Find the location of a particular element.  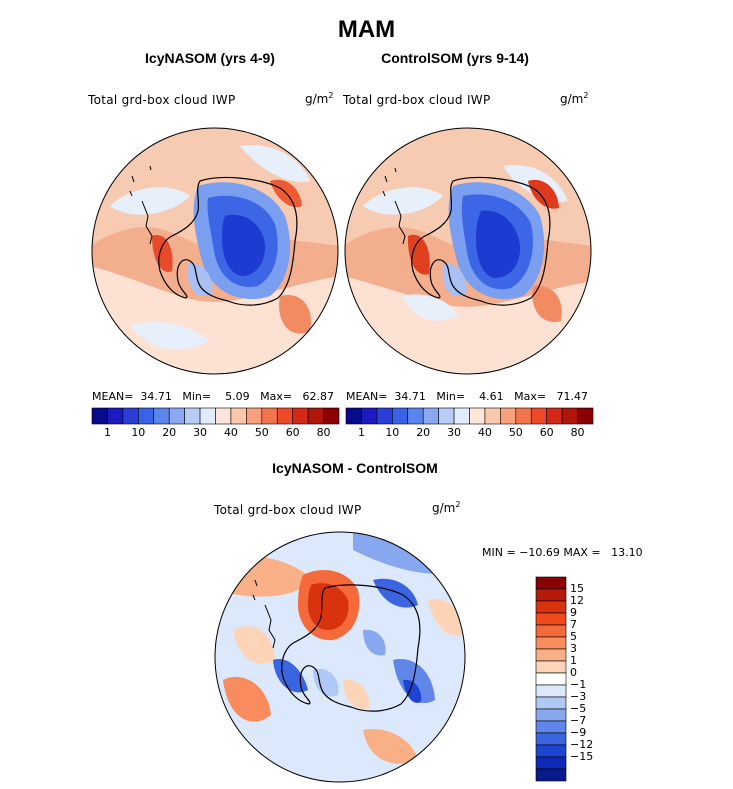

panel2-colorbar is located at coordinates (469, 416).